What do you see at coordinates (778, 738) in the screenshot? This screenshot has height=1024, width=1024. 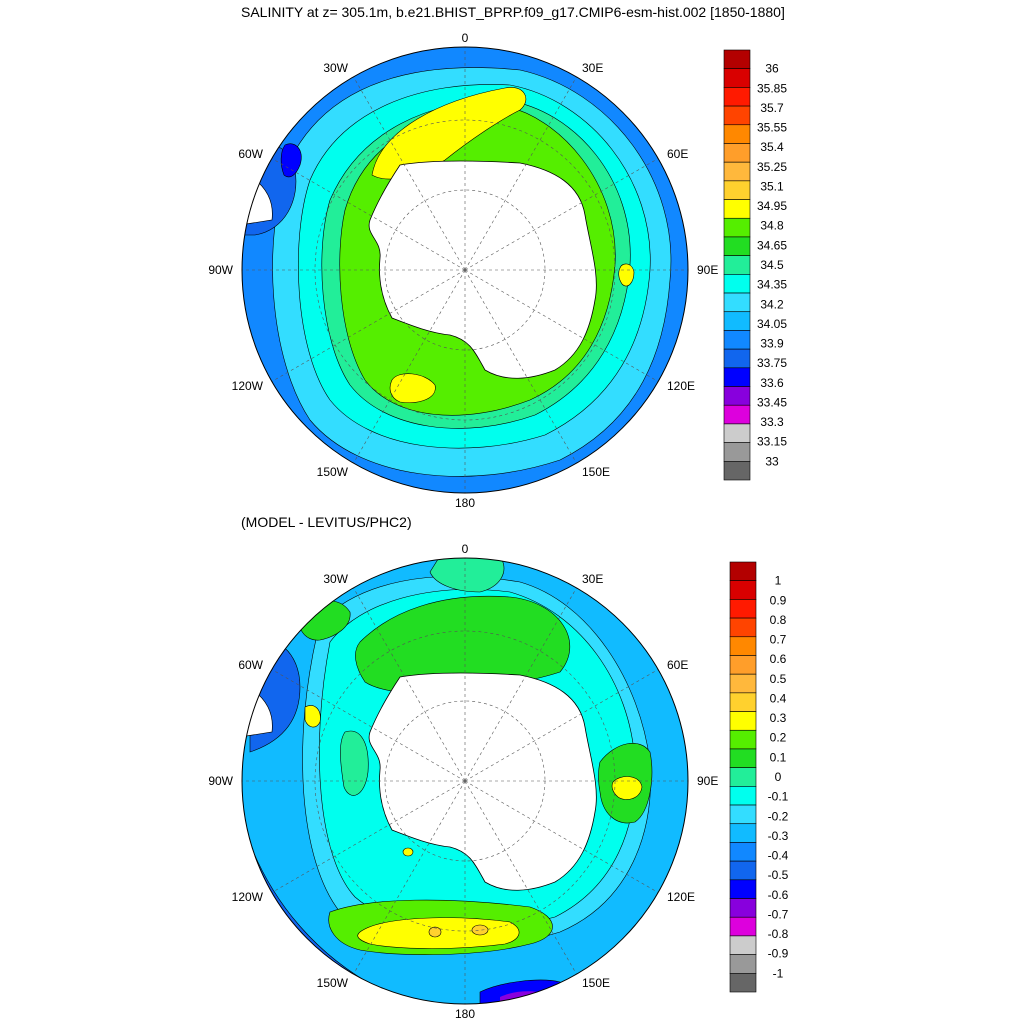 I see `colorbar-label: 0.2` at bounding box center [778, 738].